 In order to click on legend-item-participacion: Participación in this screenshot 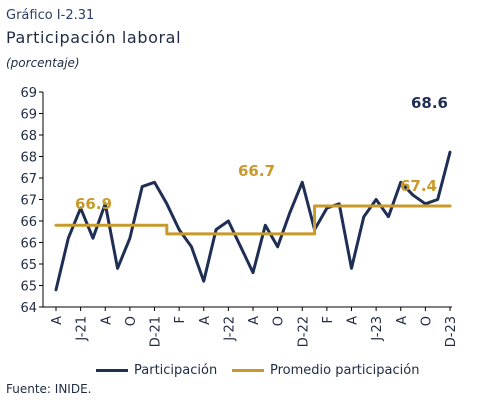, I will do `click(156, 370)`.